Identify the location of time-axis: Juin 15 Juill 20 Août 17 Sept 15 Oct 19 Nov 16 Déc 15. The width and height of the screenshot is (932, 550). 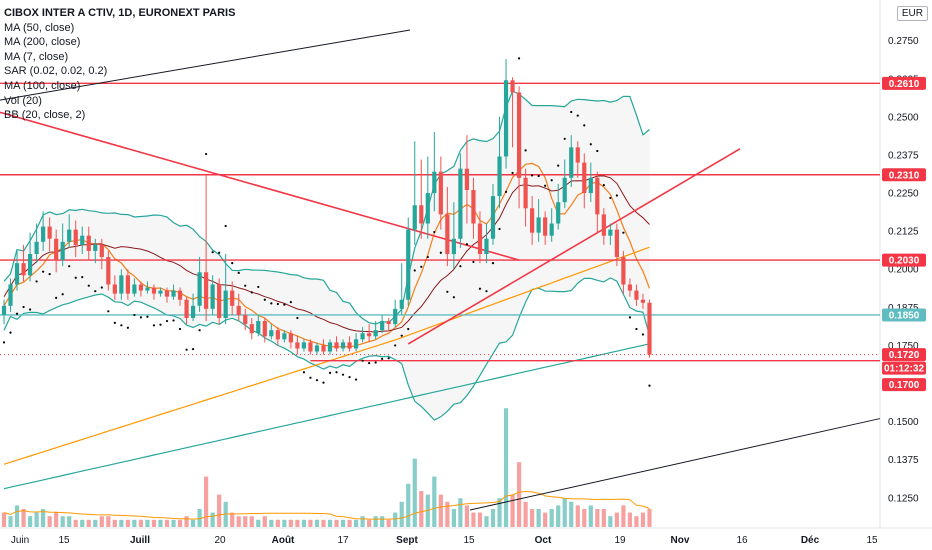
(444, 540).